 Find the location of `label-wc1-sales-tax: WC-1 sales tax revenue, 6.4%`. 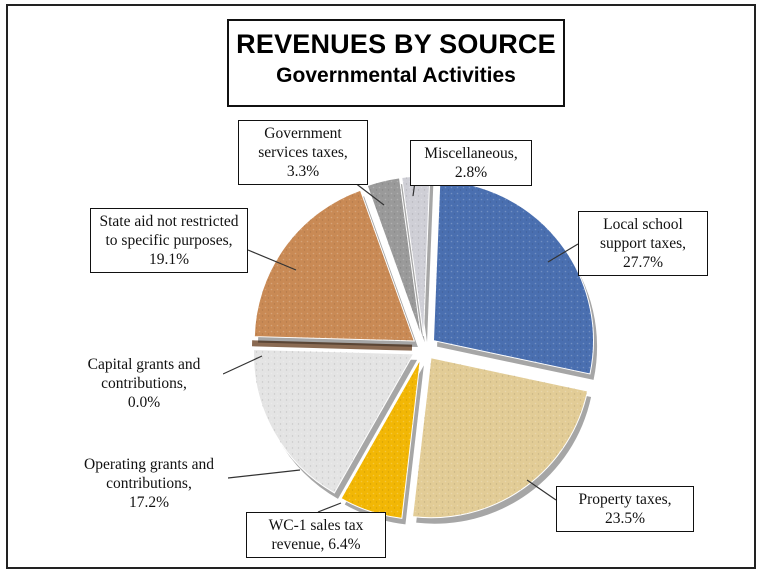

label-wc1-sales-tax: WC-1 sales tax revenue, 6.4% is located at coordinates (316, 535).